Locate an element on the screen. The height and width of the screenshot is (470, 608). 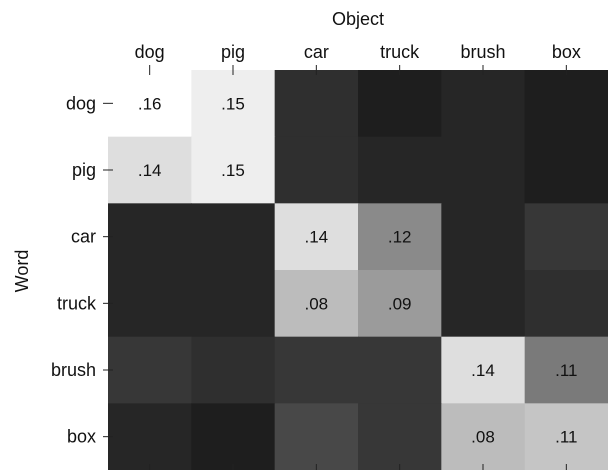
heatmap-cell-box-dog is located at coordinates (150, 436).